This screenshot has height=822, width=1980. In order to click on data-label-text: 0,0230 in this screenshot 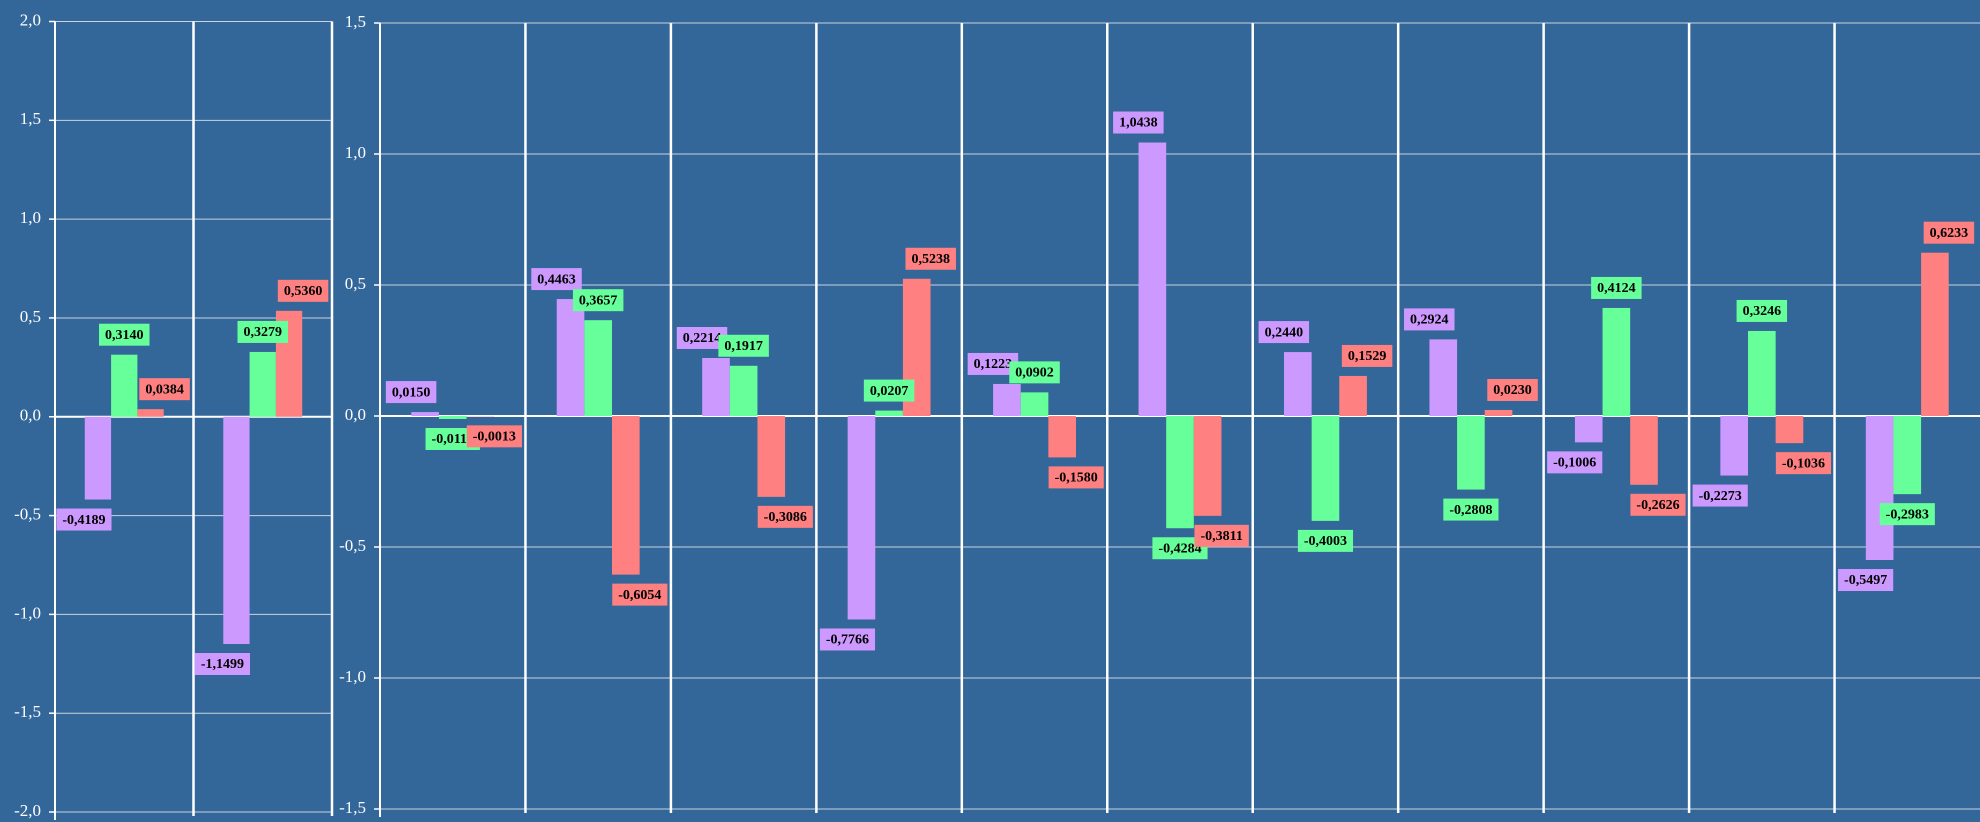, I will do `click(1512, 390)`.